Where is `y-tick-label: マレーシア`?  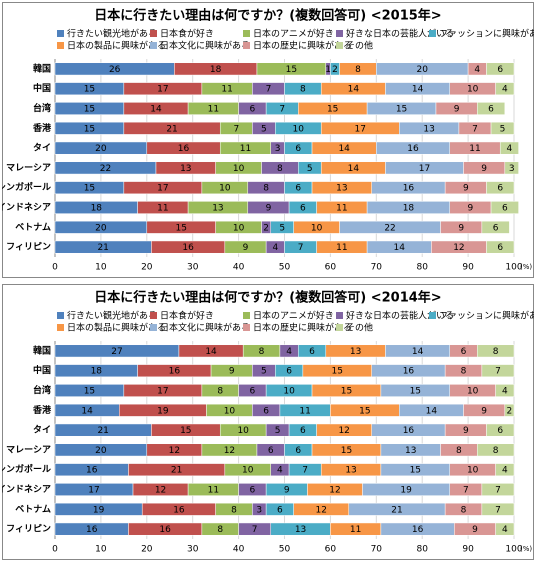 y-tick-label: マレーシア is located at coordinates (28, 167).